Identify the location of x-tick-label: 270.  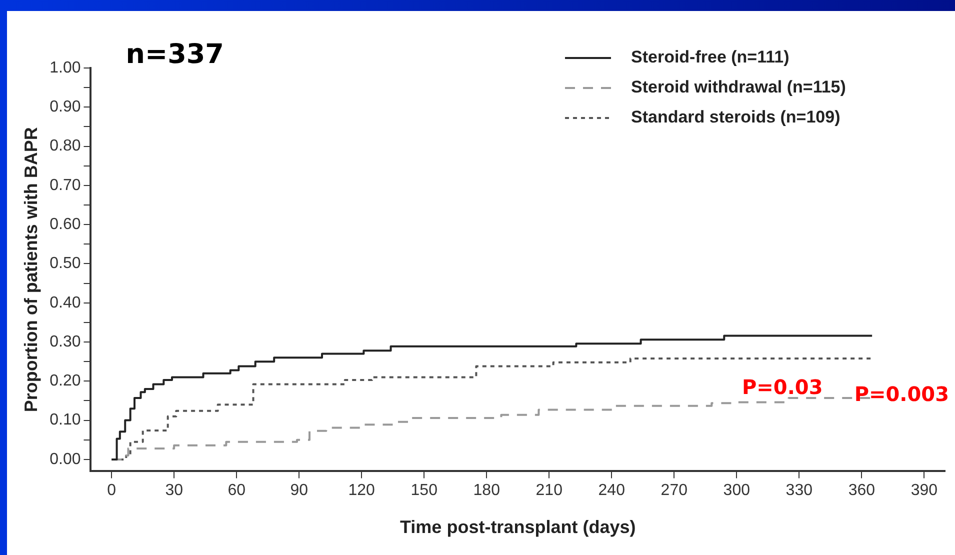
(674, 491).